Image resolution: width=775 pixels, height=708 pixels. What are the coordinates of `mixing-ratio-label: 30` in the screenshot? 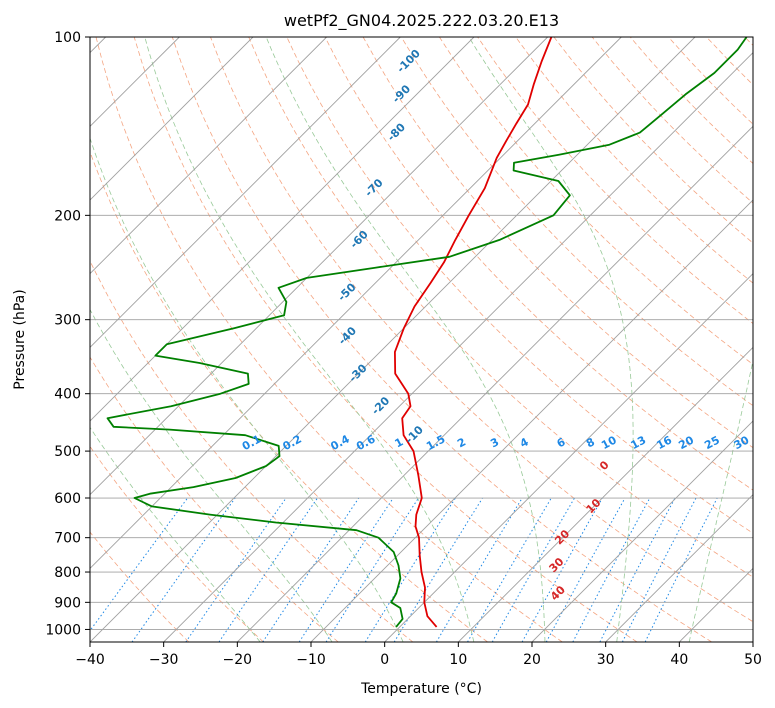 It's located at (742, 442).